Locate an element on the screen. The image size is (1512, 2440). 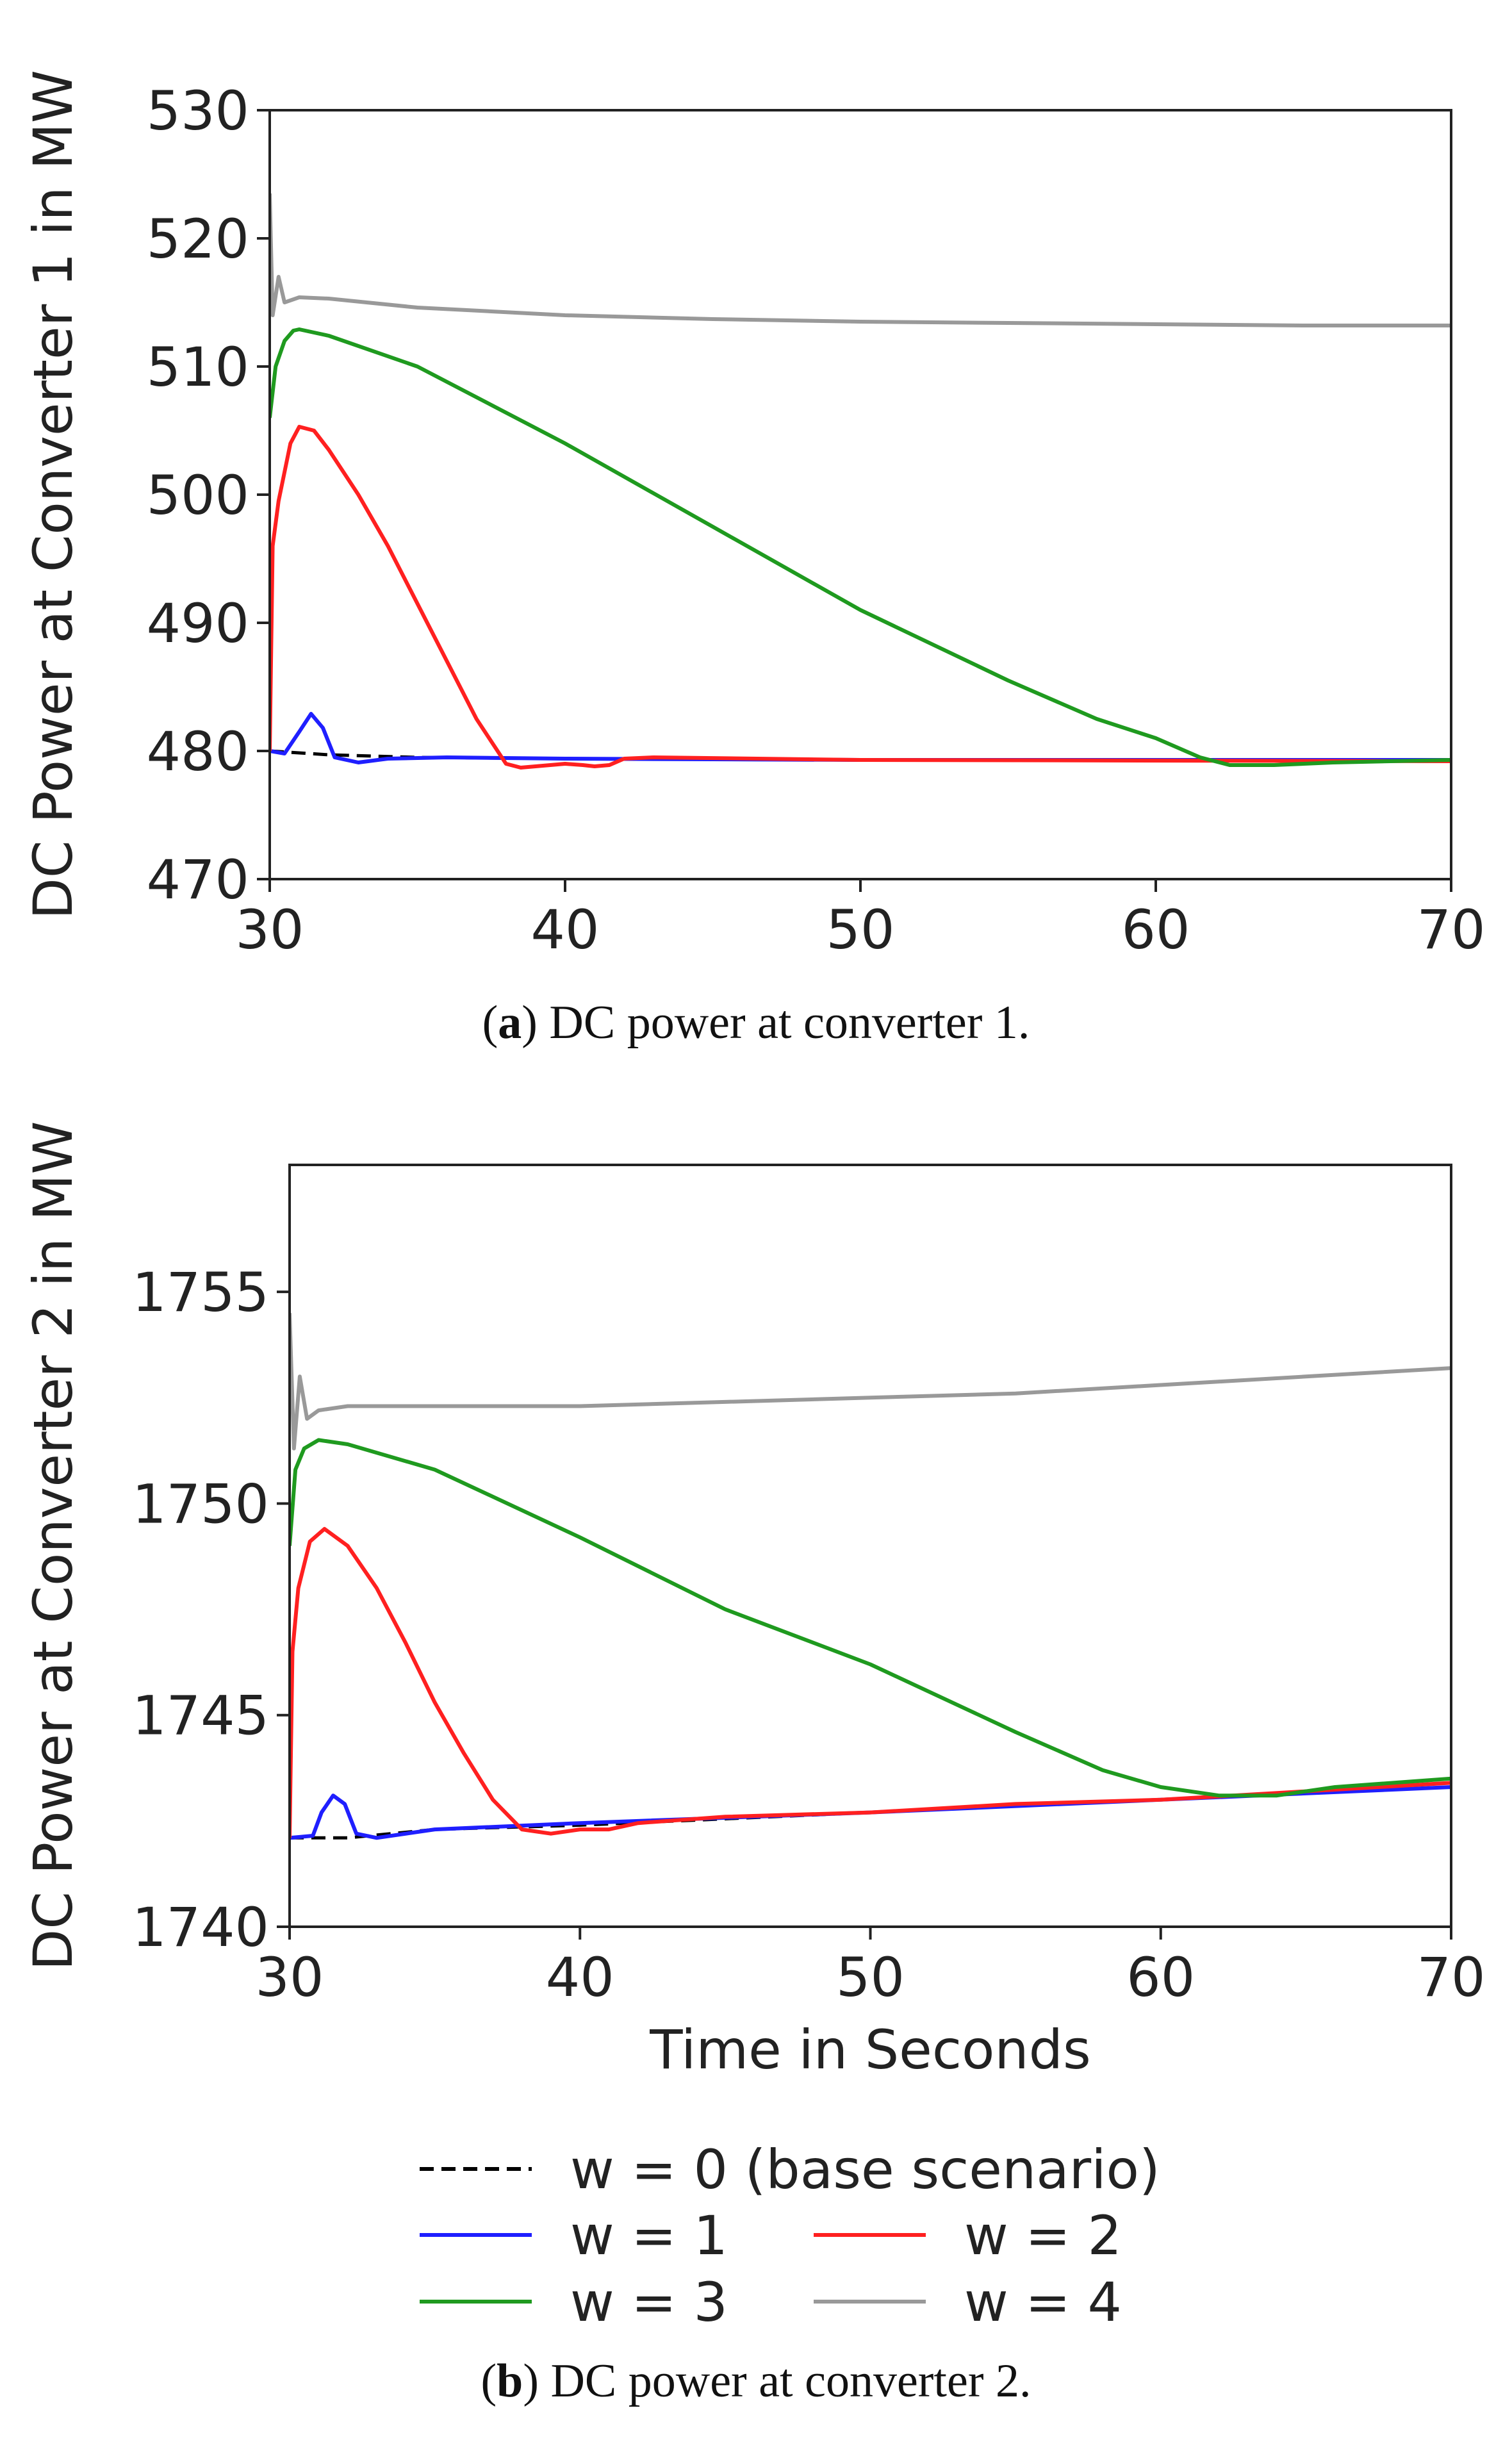
y-tick-label: 1740 is located at coordinates (200, 1927).